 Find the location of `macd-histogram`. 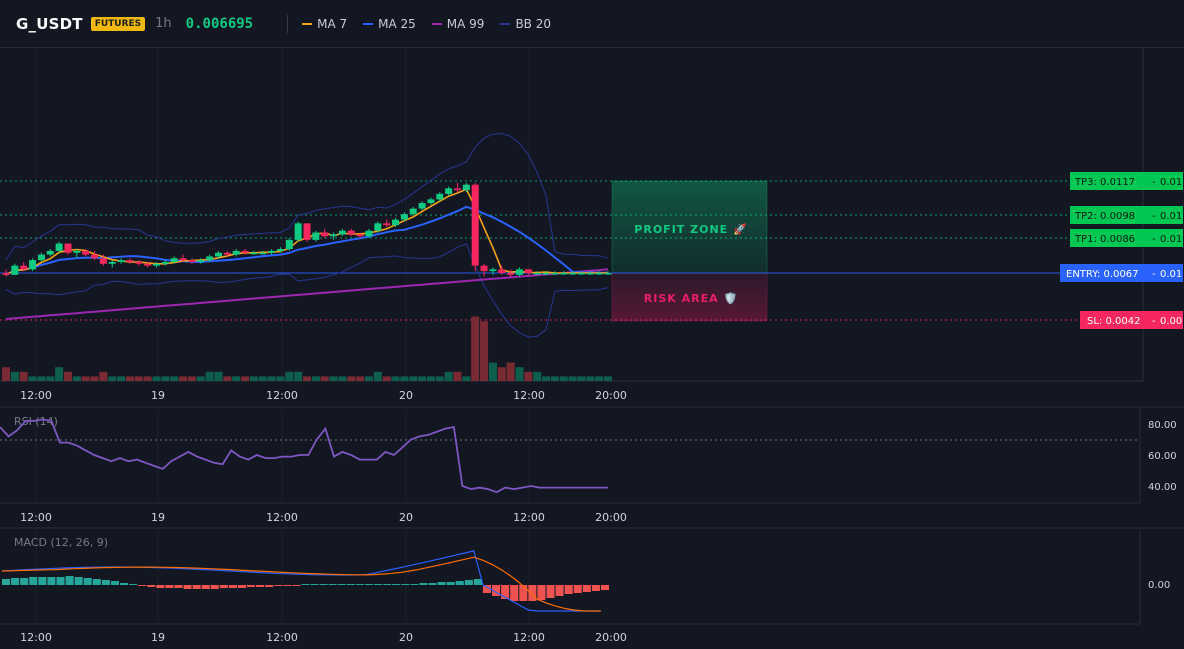

macd-histogram is located at coordinates (305, 588).